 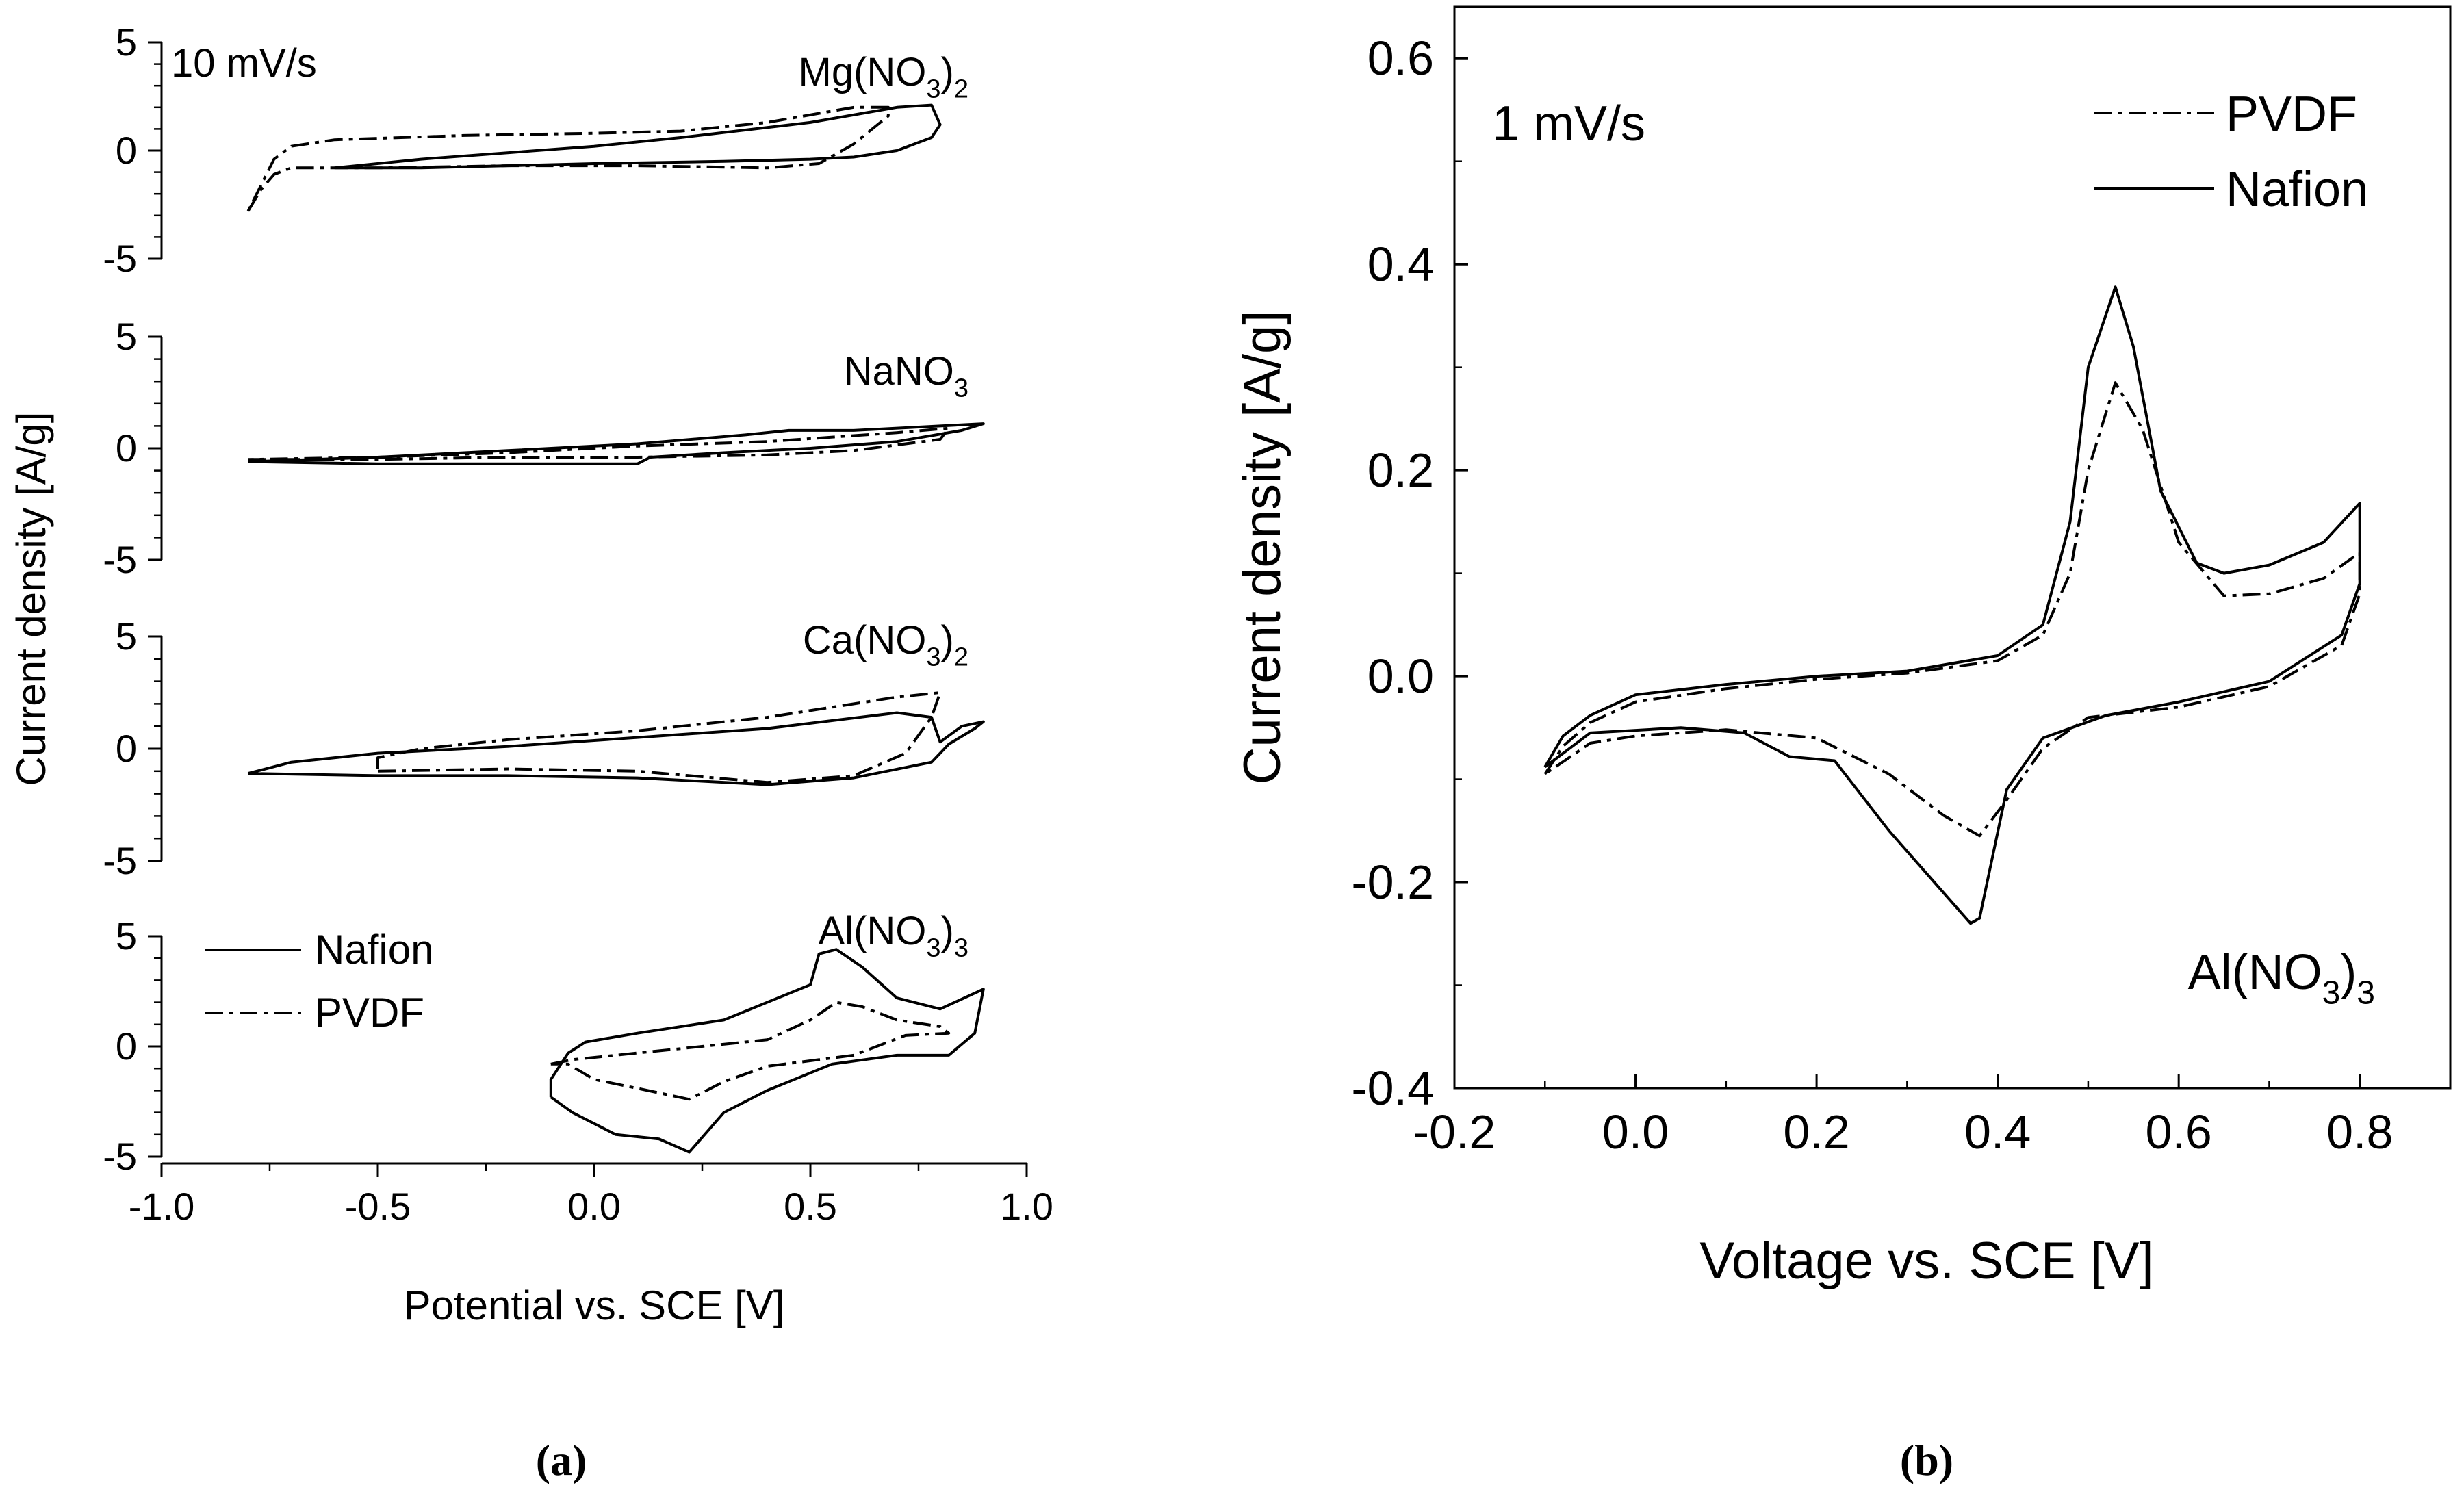 What do you see at coordinates (126, 42) in the screenshot?
I see `subplot-0-y-tick-label: 5` at bounding box center [126, 42].